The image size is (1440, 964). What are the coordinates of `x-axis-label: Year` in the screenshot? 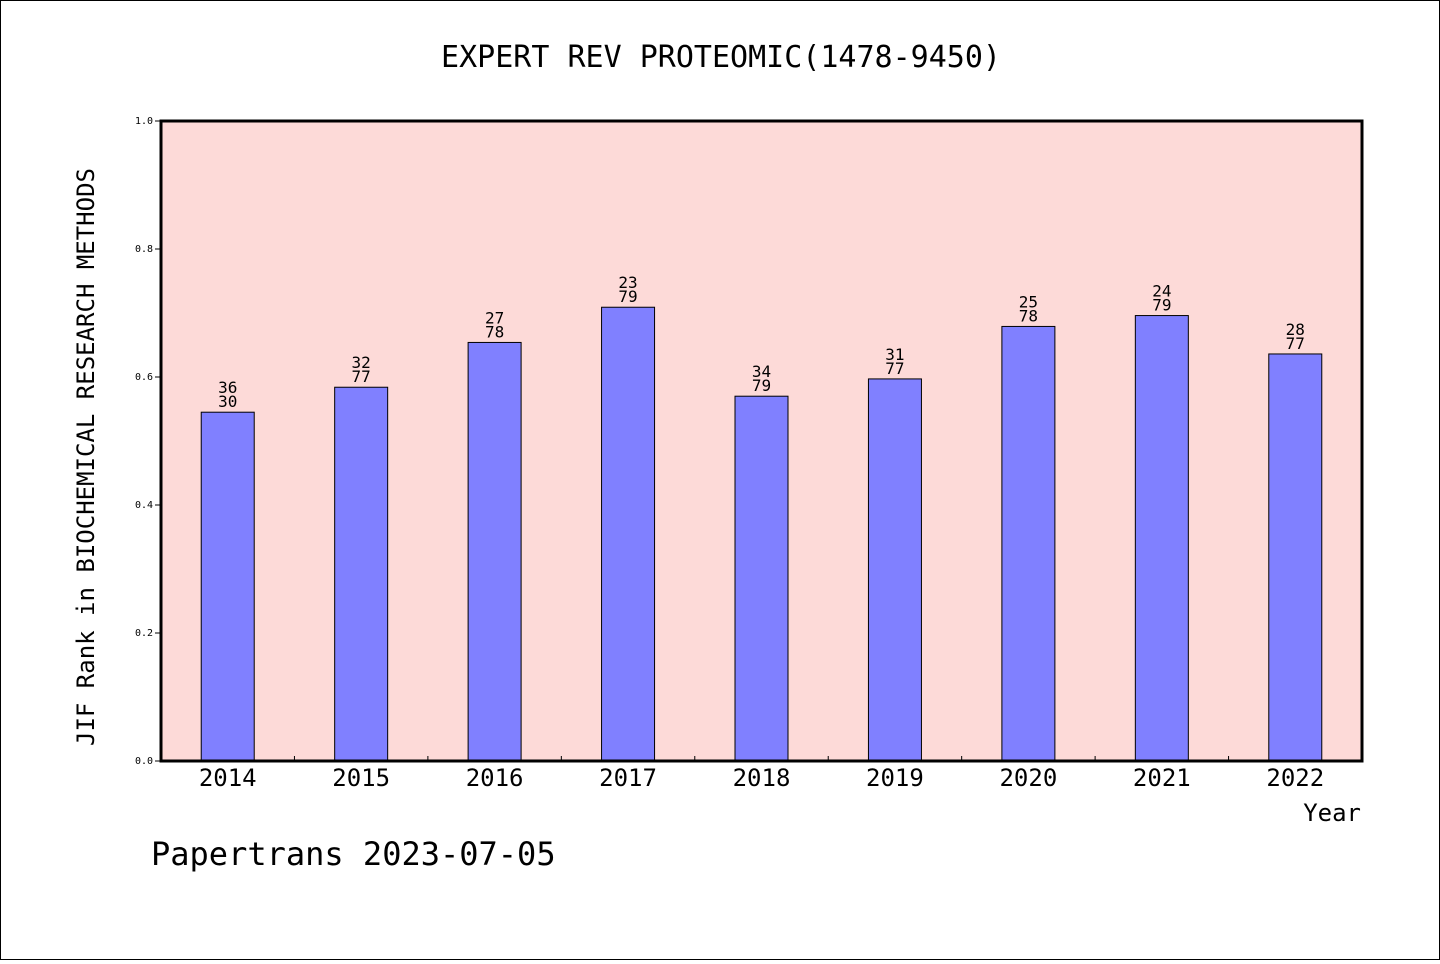 It's located at (1332, 813).